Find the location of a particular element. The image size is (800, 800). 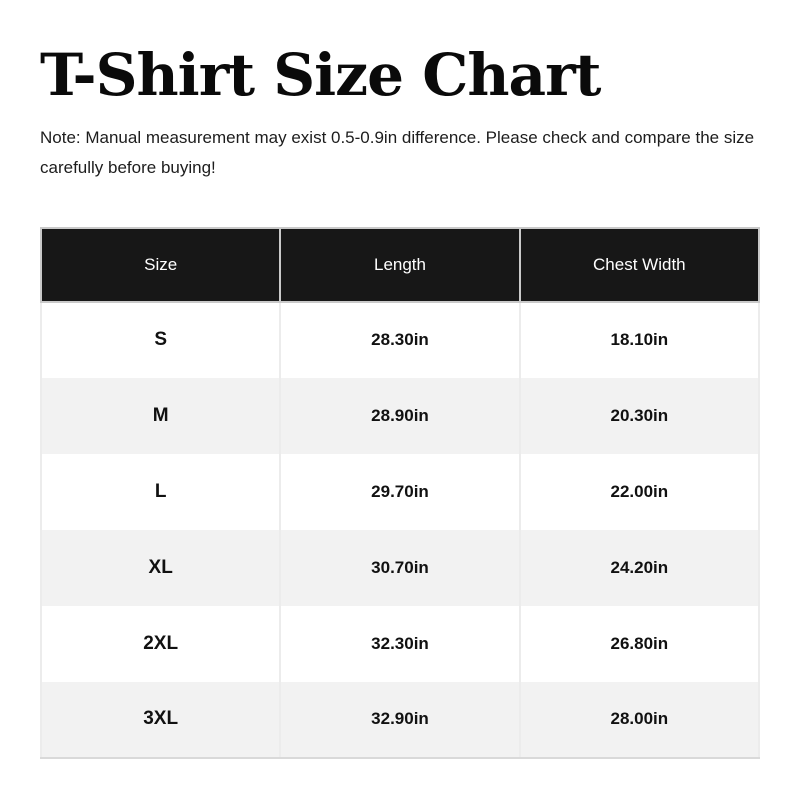

length-cell: 32.90in is located at coordinates (400, 720).